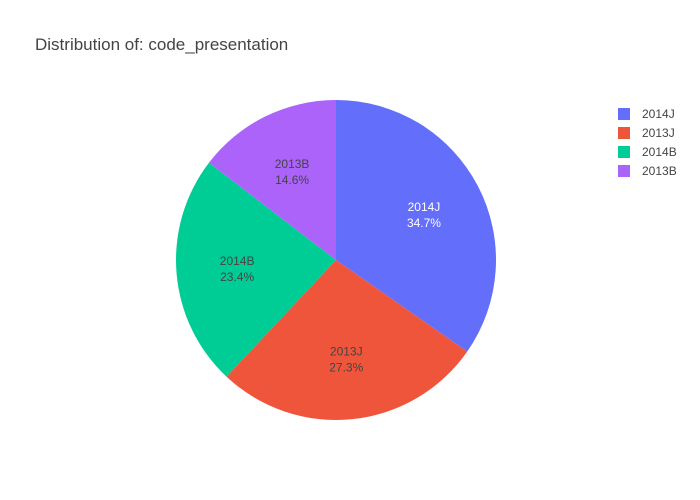 This screenshot has width=700, height=500. I want to click on legend-item-2013j: 2013J, so click(646, 133).